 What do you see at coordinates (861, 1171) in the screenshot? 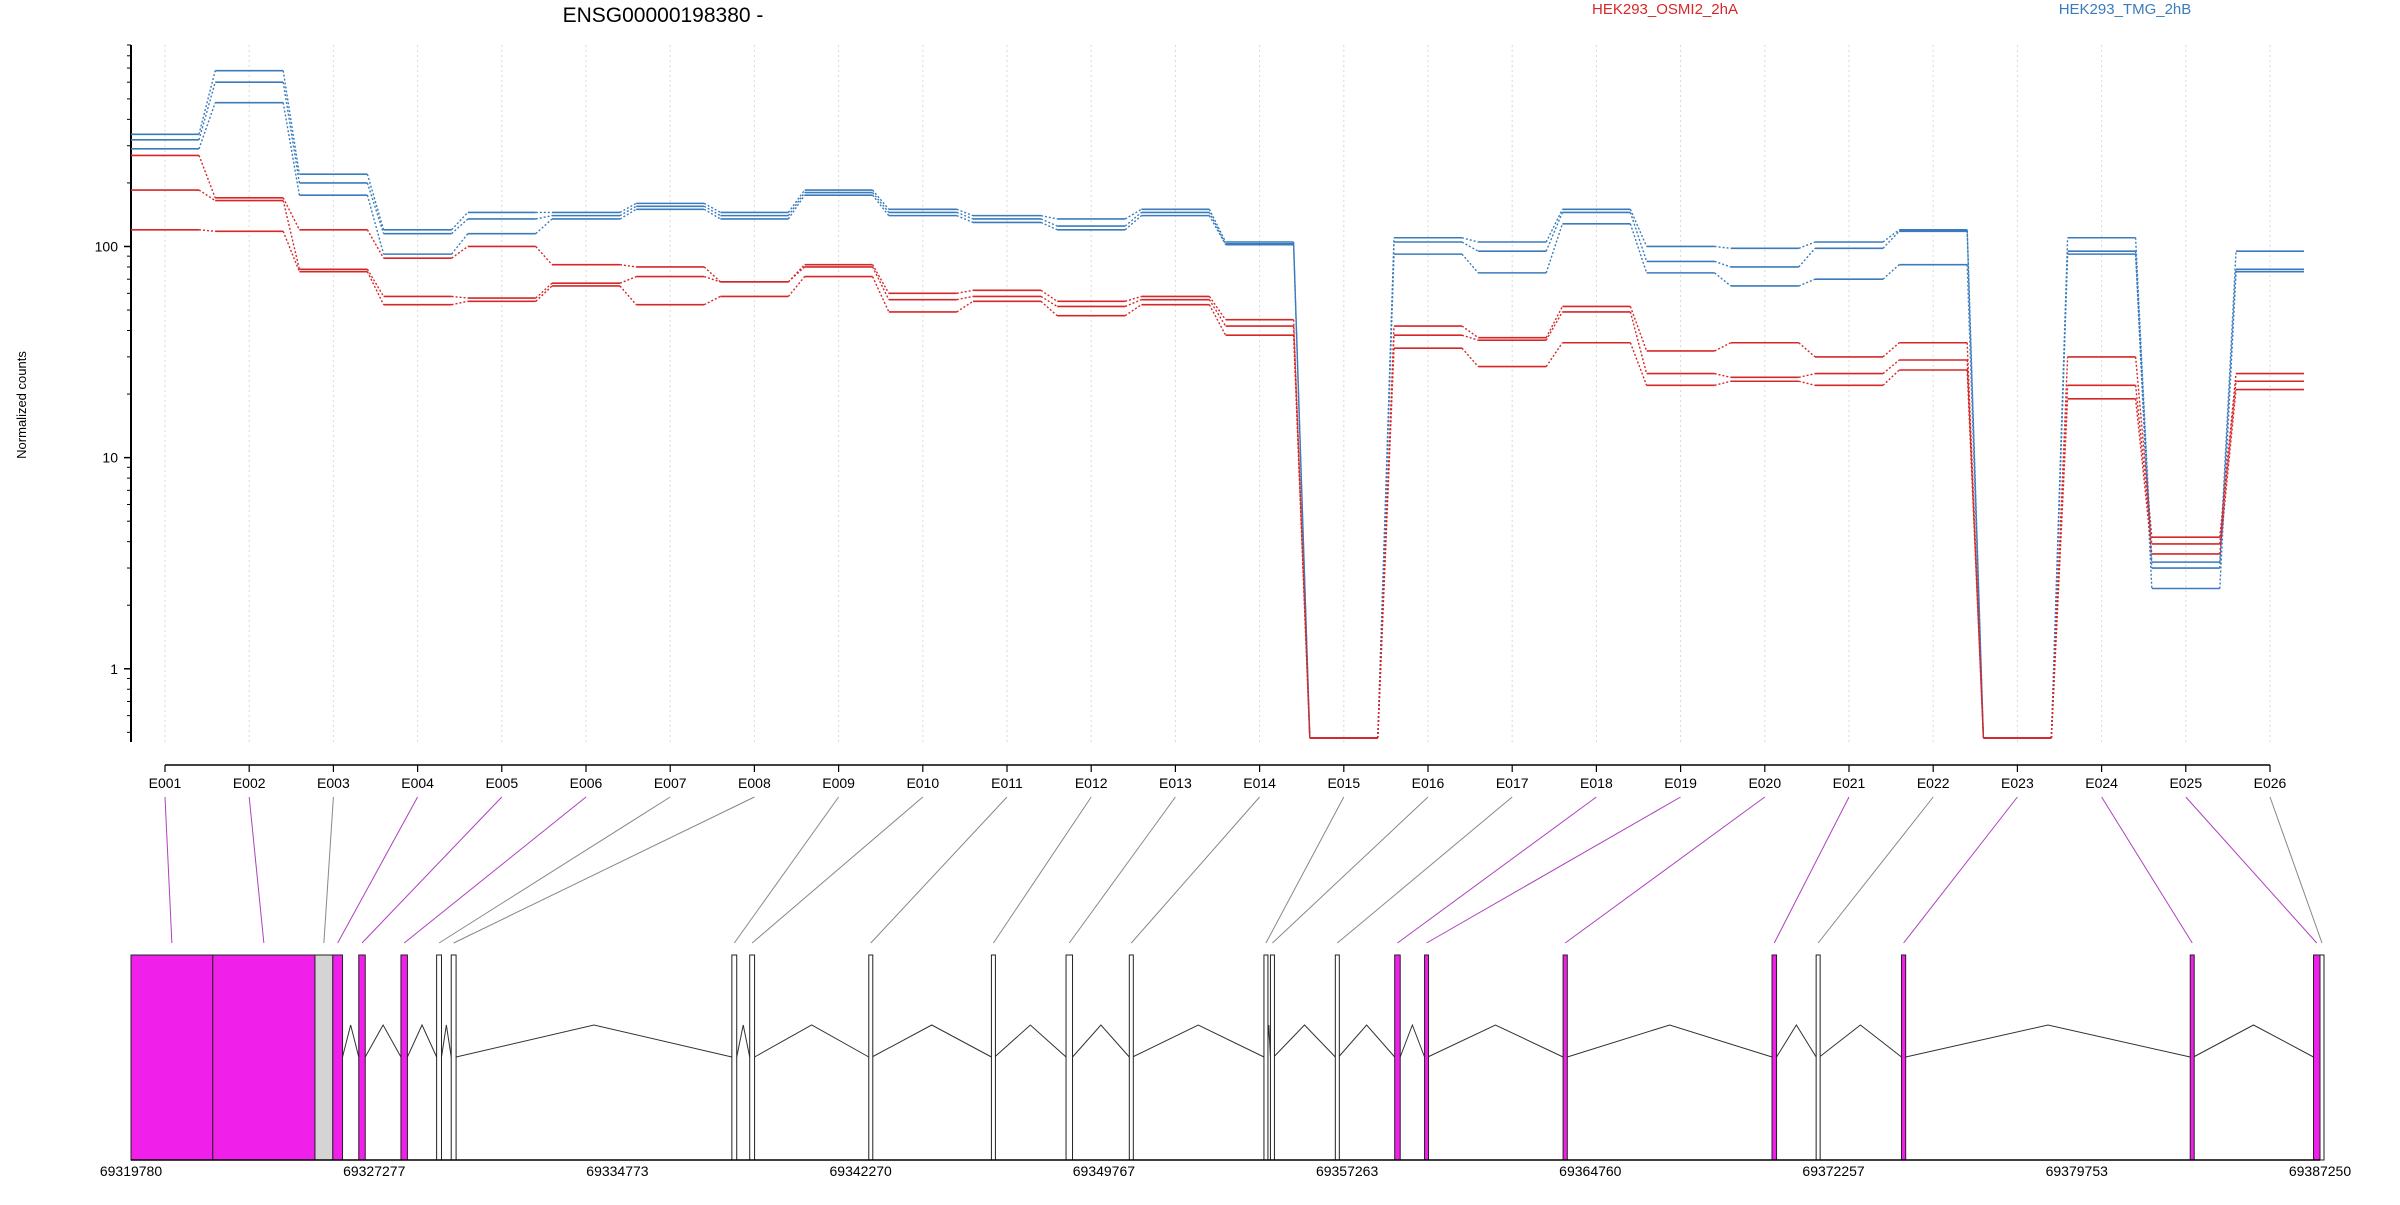
I see `coord-tick-label: 69342270` at bounding box center [861, 1171].